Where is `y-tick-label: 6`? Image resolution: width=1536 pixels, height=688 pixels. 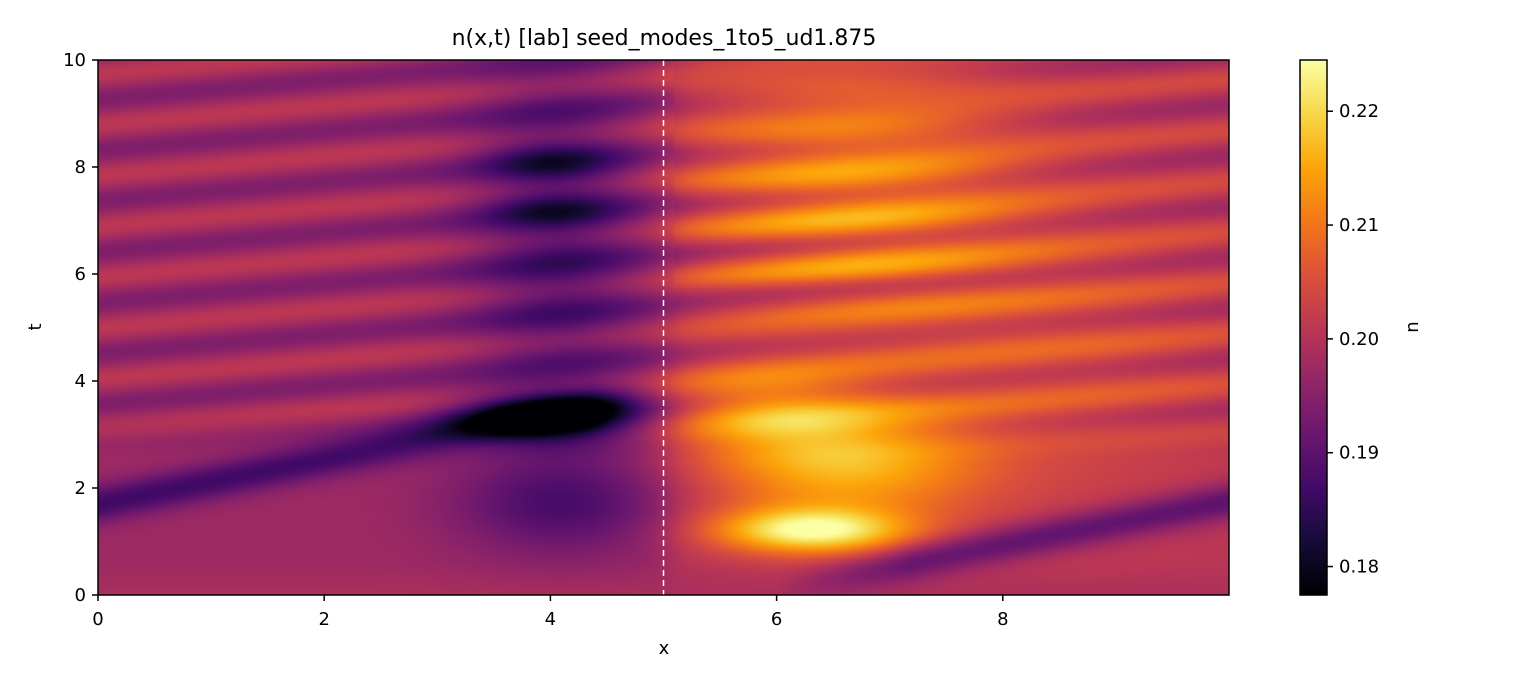
y-tick-label: 6 is located at coordinates (80, 274).